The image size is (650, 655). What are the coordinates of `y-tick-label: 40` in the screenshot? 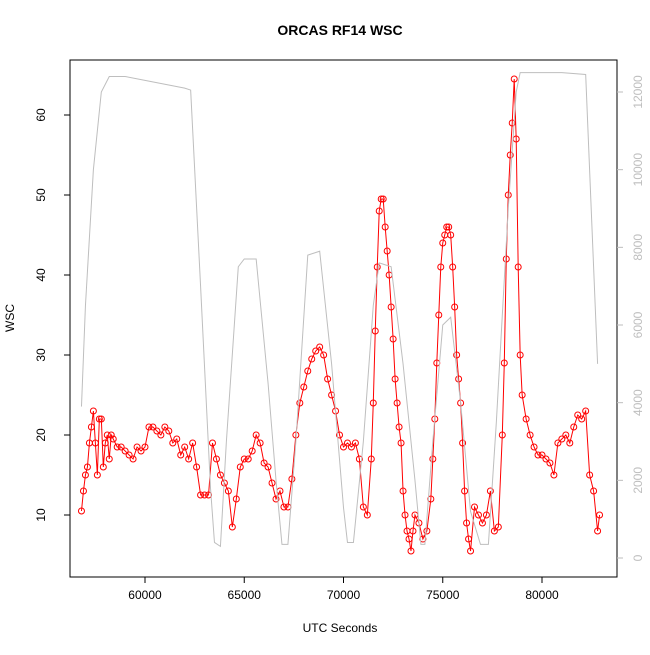 It's located at (41, 275).